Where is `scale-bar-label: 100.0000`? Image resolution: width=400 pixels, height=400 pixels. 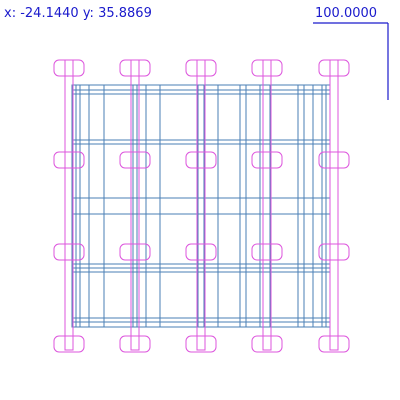 scale-bar-label: 100.0000 is located at coordinates (346, 13).